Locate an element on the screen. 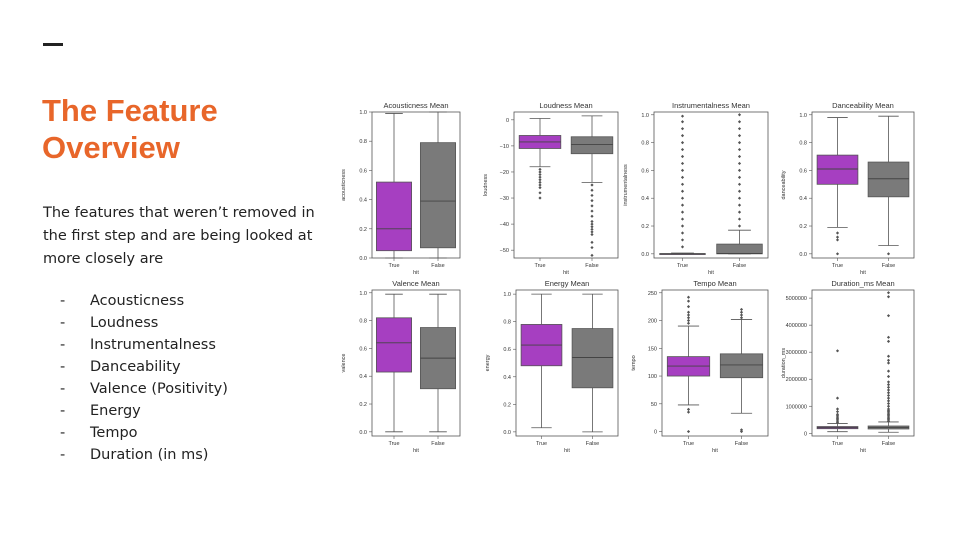 Image resolution: width=960 pixels, height=540 pixels. y-tick-label: 50 is located at coordinates (654, 405).